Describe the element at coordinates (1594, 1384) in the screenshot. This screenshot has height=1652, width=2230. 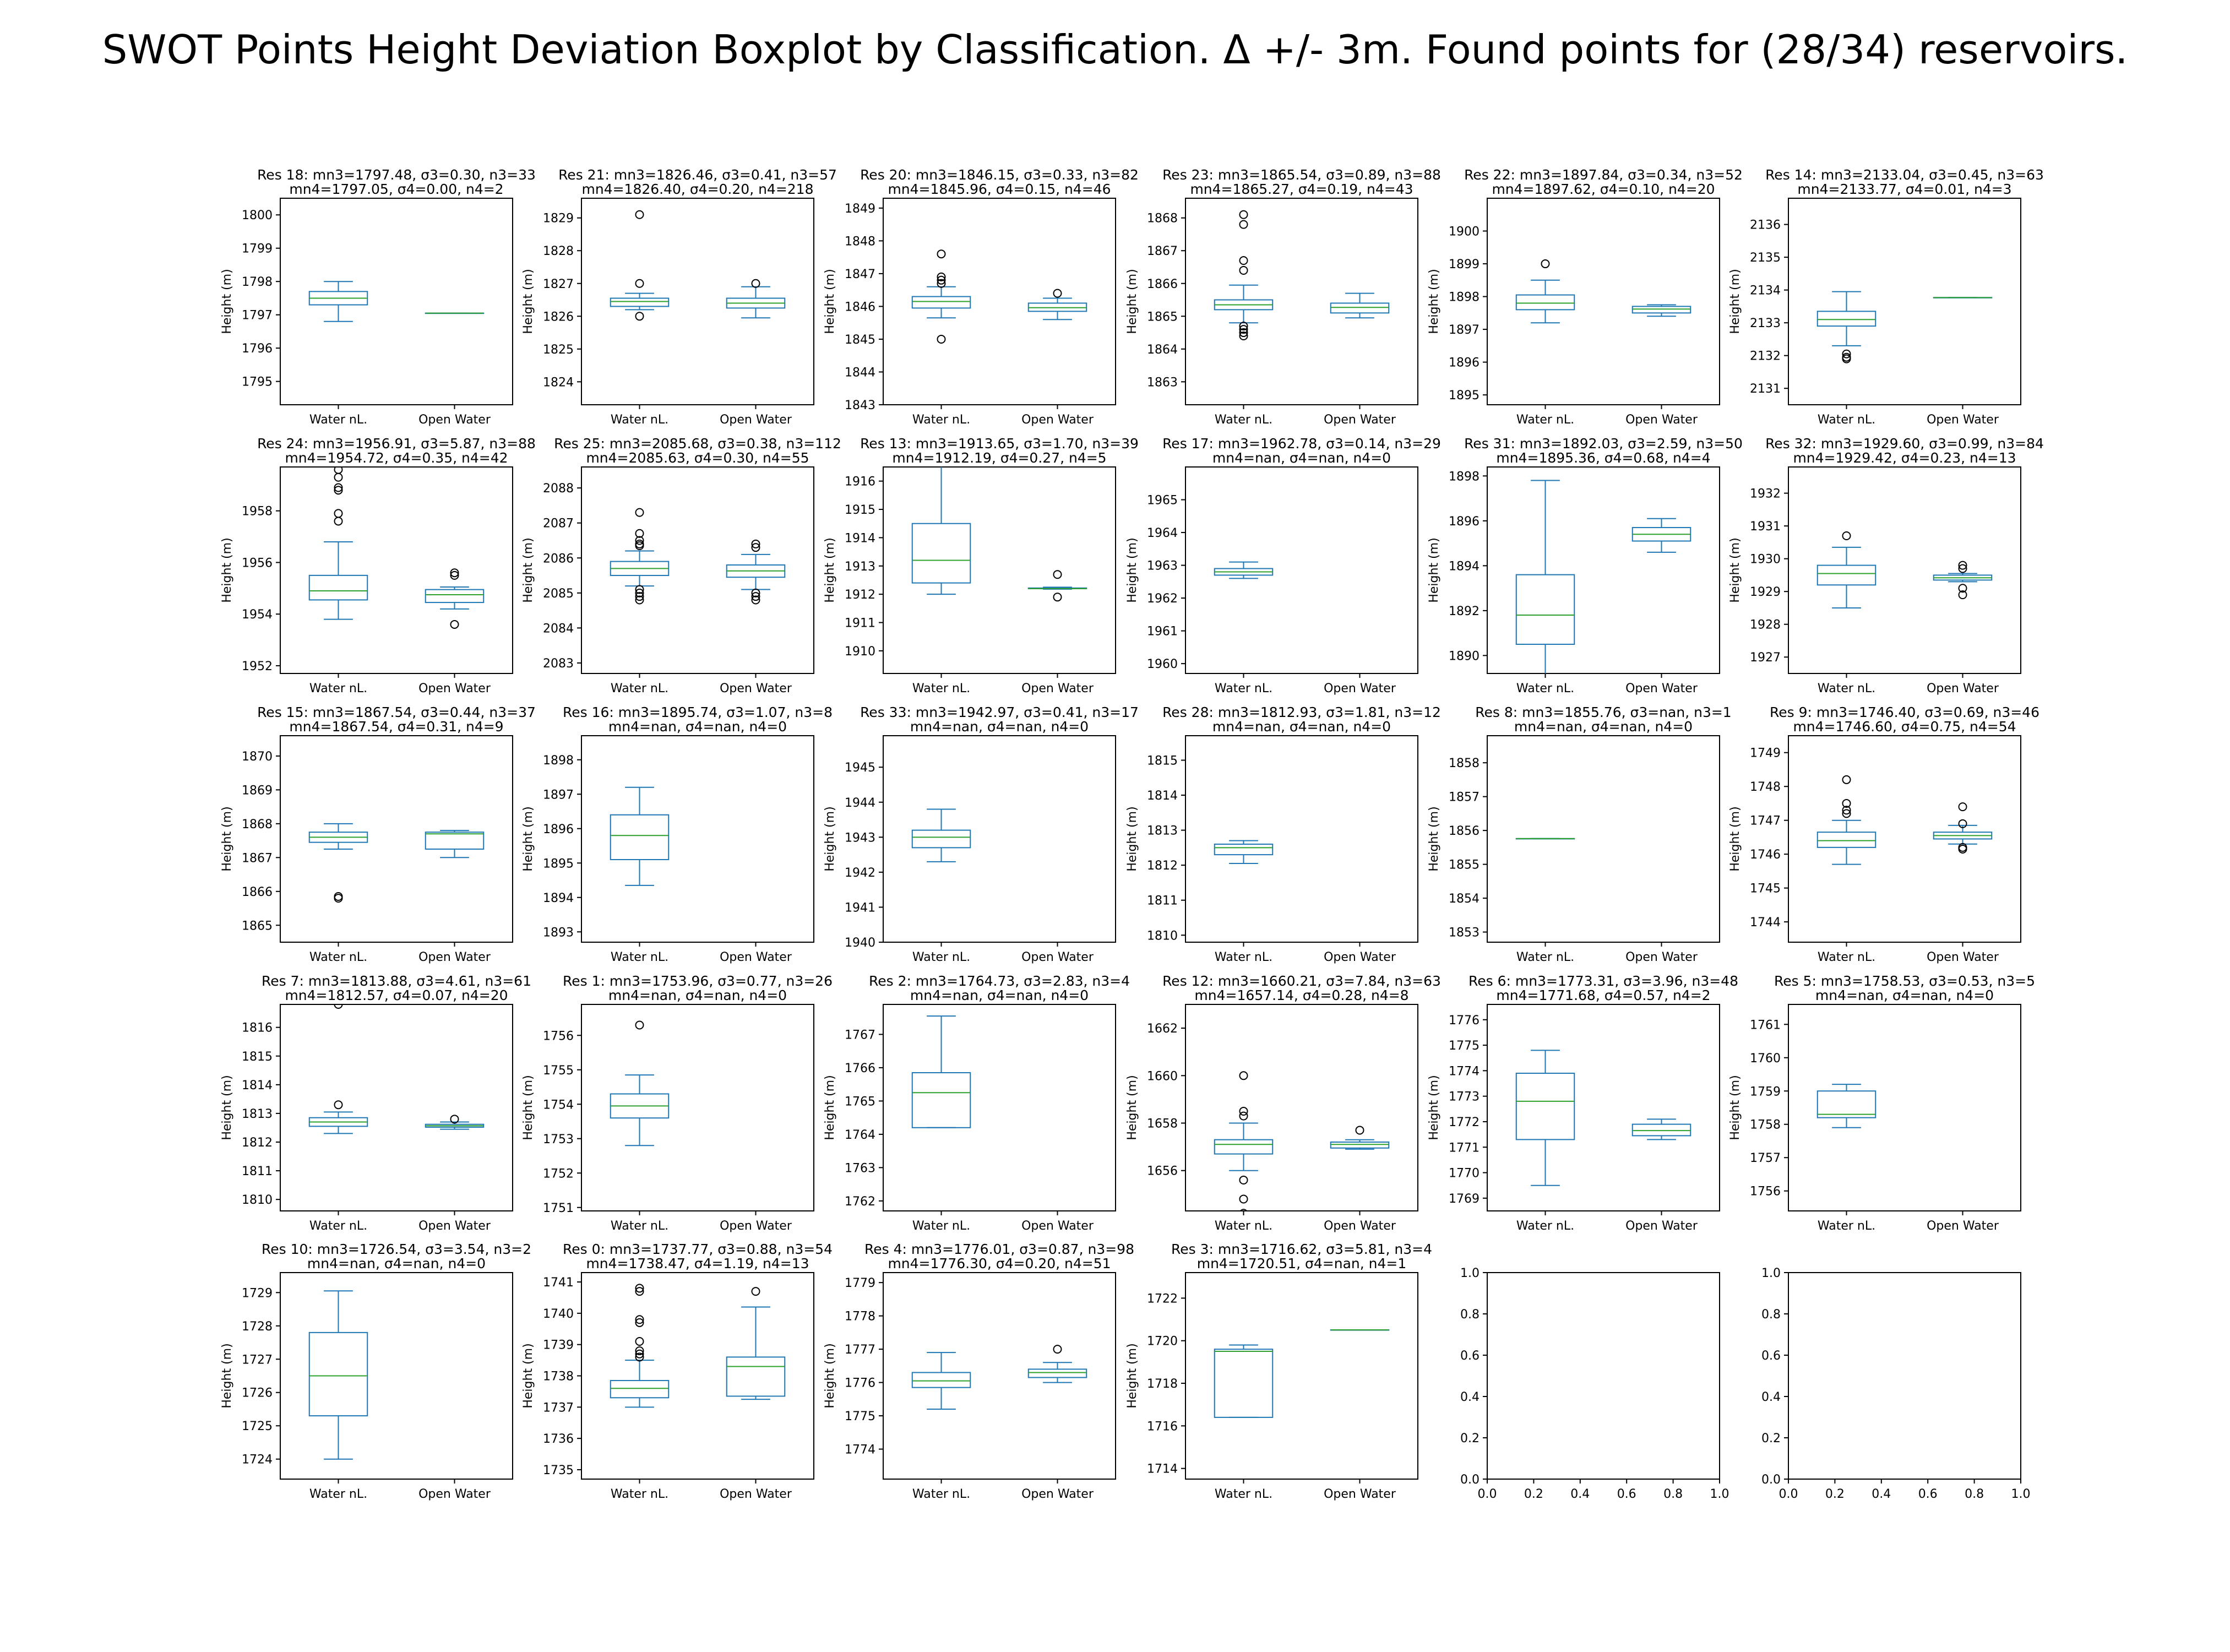
I see `subplot-28: 0.0 0.2 0.4 0.6 0.8 1.0 0.0 0.2 0.4 0.6 0.8 1.0` at that location.